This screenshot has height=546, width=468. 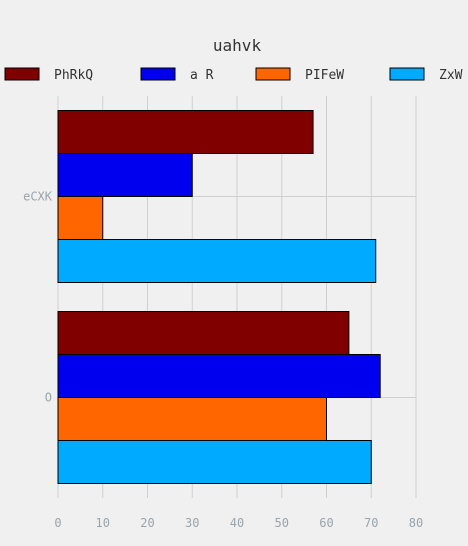 I want to click on x-tick-label: 20, so click(x=147, y=523).